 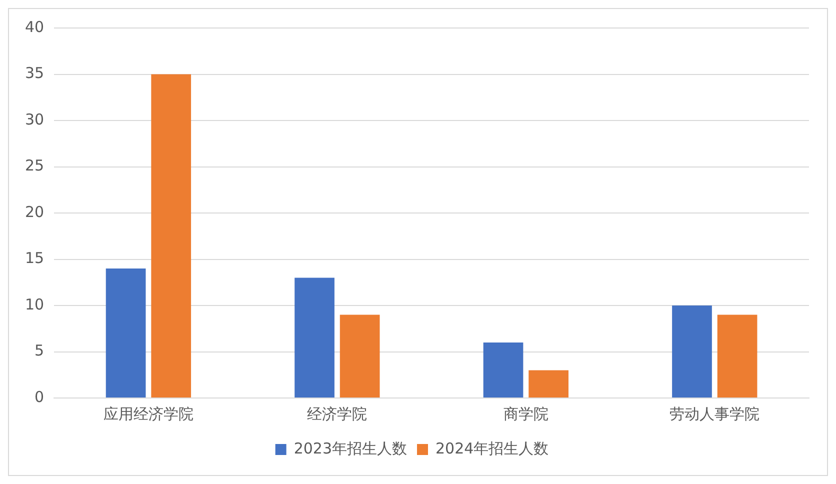 I want to click on y-tick-label: 30, so click(x=34, y=119).